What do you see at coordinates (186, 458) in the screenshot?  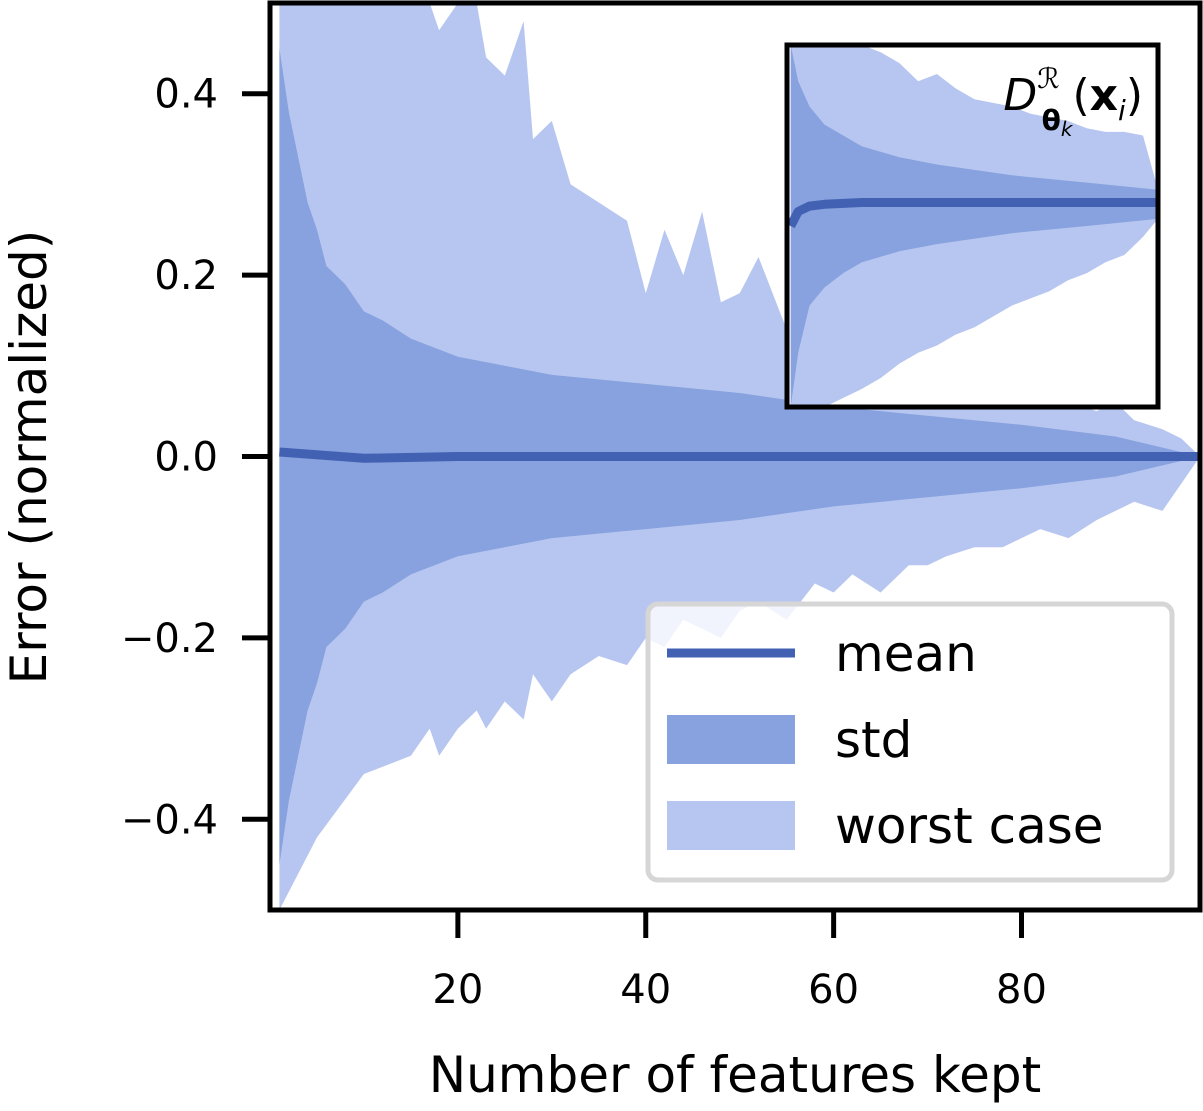 I see `y-tick-label-2: 0.0` at bounding box center [186, 458].